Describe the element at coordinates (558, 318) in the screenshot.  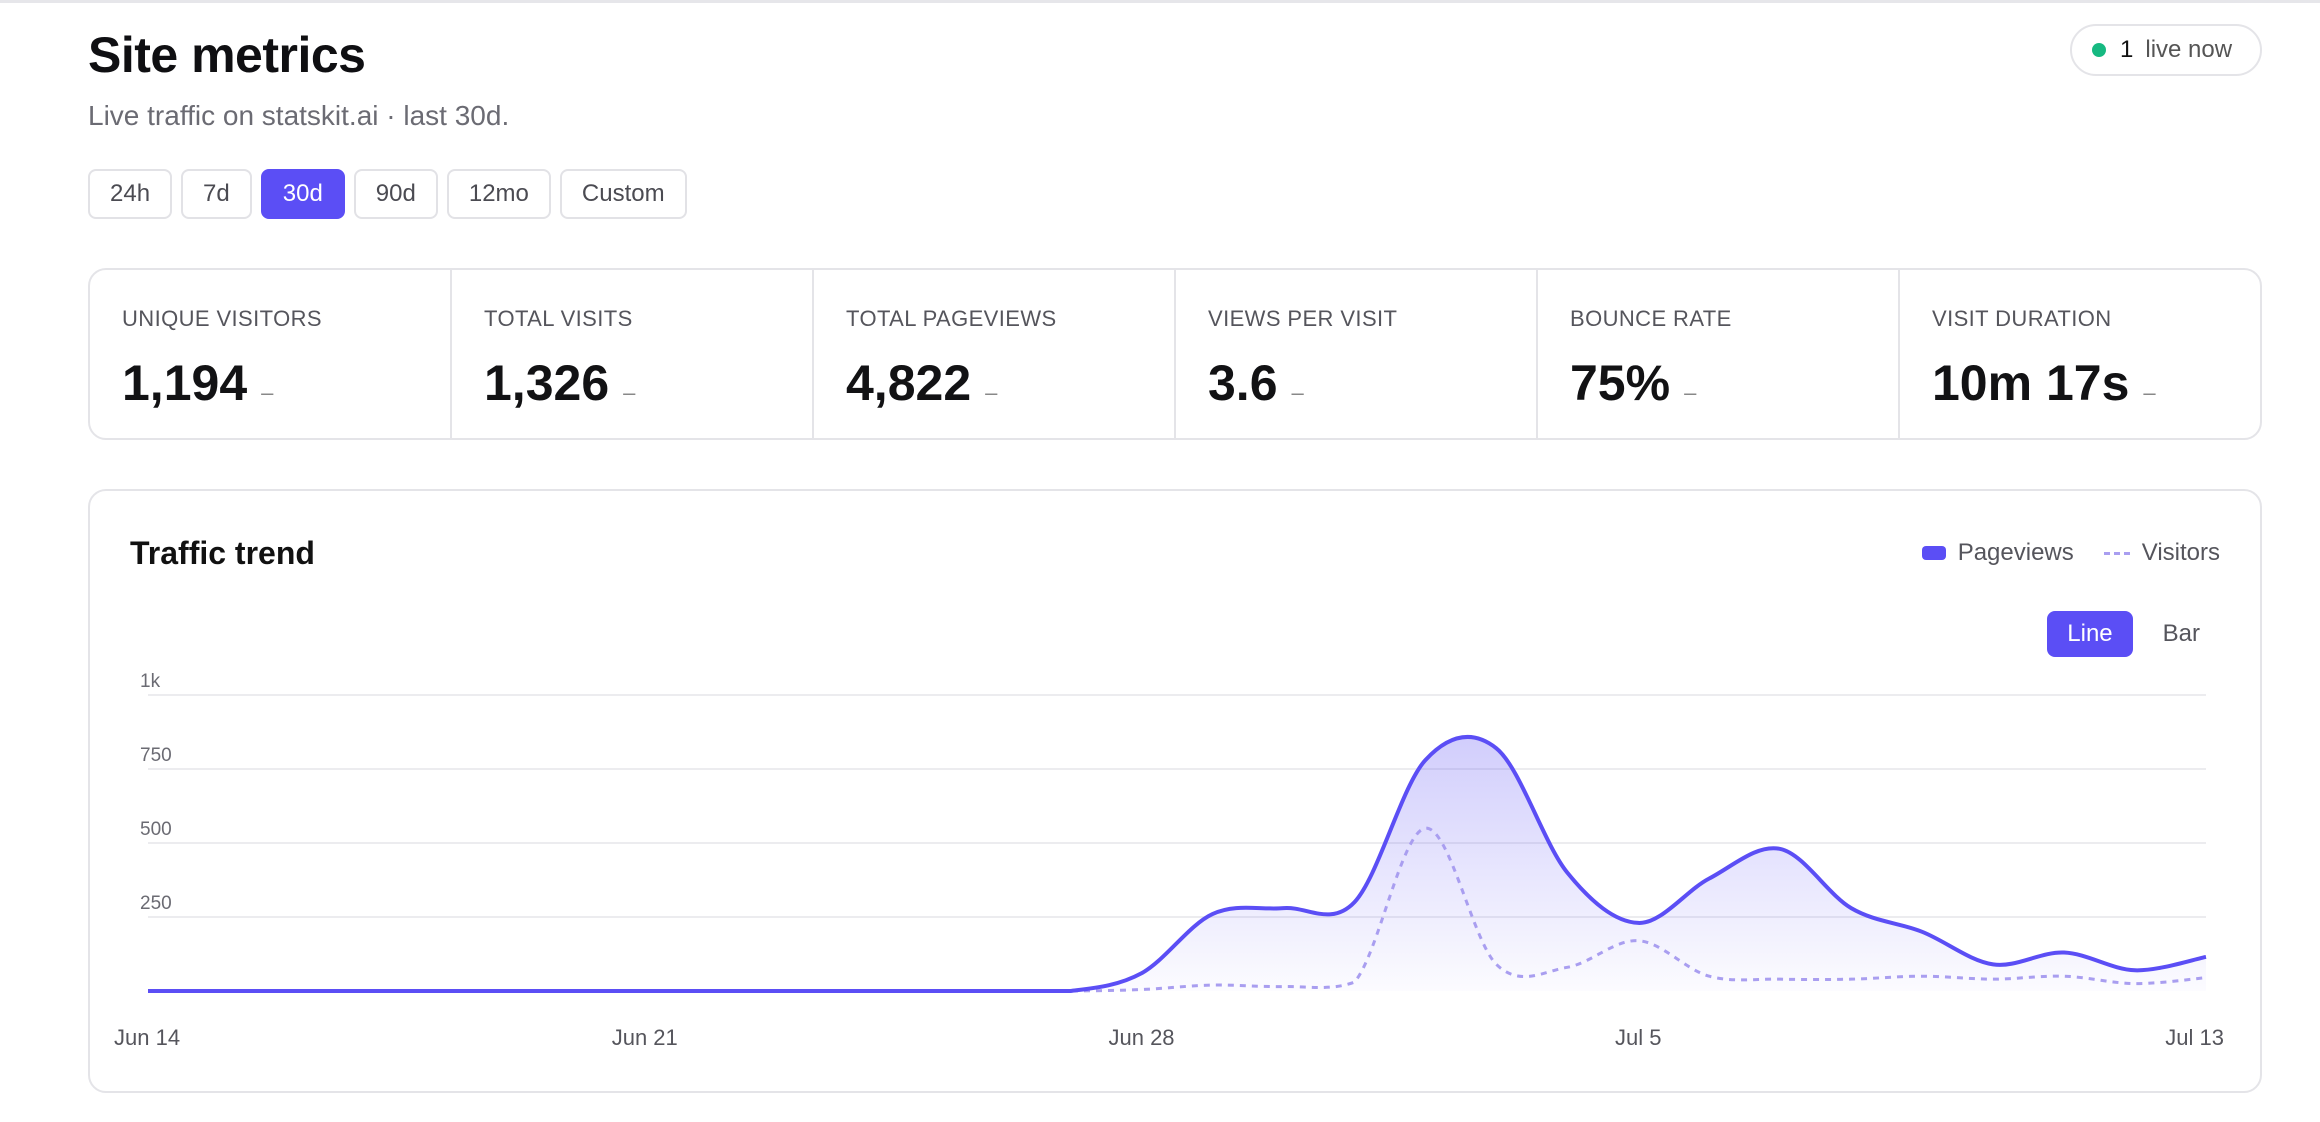
I see `stat-label: TOTAL VISITS` at that location.